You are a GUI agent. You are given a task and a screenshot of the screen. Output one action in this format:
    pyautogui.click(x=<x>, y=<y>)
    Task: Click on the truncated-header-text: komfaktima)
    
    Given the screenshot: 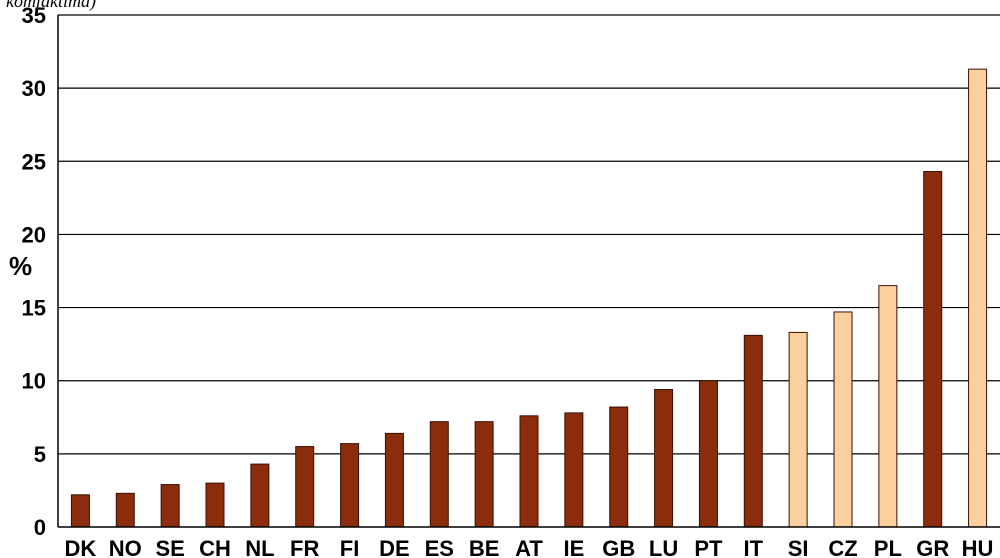 What is the action you would take?
    pyautogui.click(x=51, y=5)
    